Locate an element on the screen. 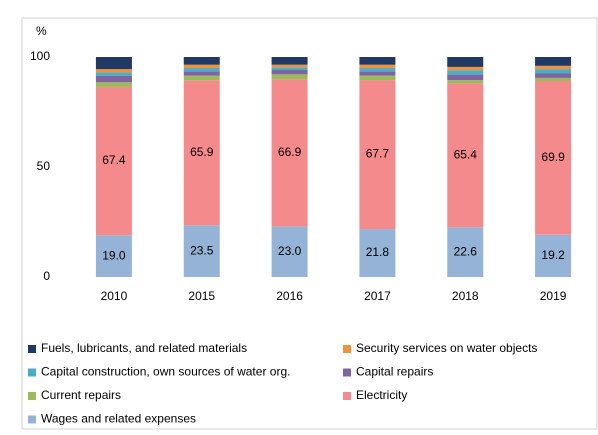 Image resolution: width=598 pixels, height=435 pixels. data-label: 67.7 is located at coordinates (378, 154).